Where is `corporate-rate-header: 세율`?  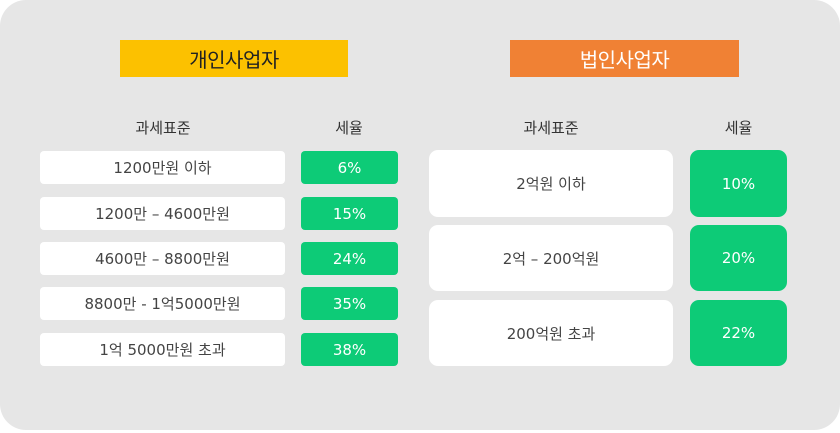 corporate-rate-header: 세율 is located at coordinates (738, 128).